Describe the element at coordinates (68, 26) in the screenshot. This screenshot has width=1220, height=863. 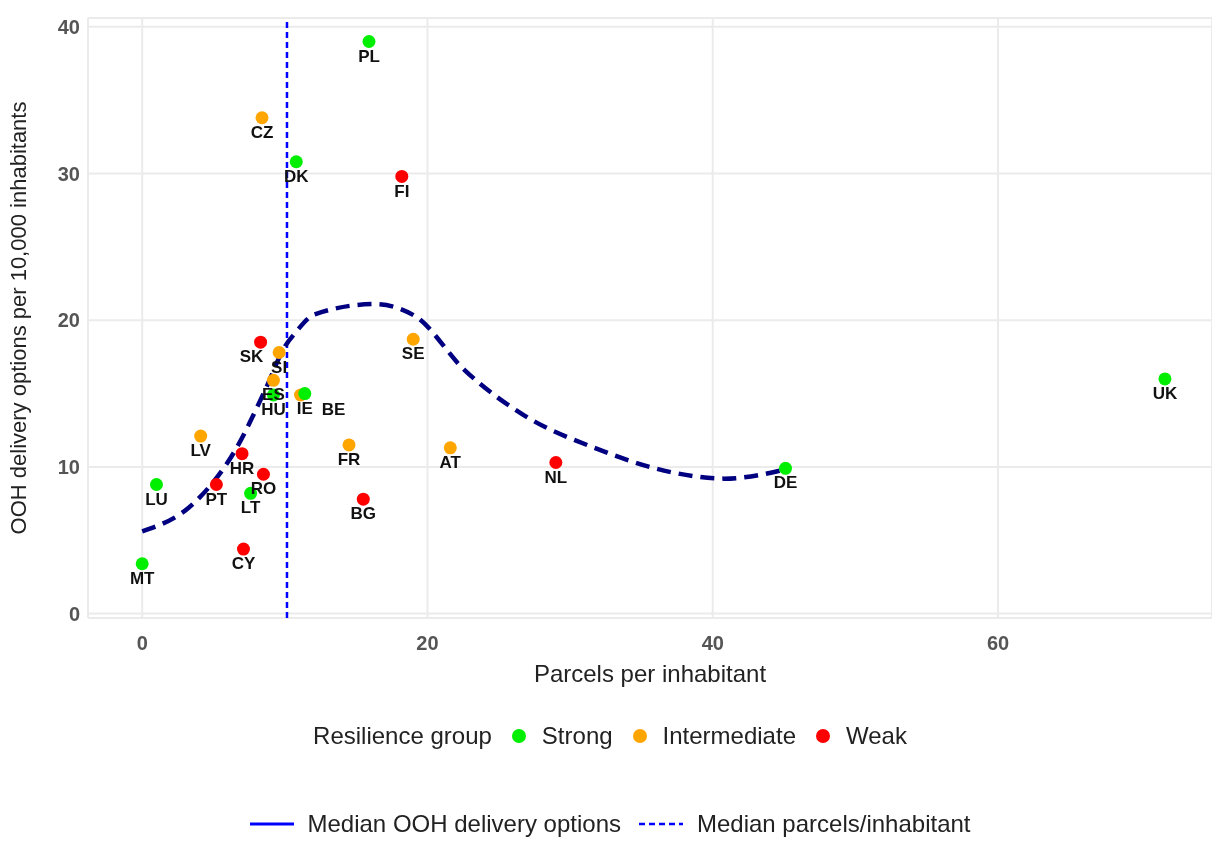
I see `y-tick-label: 40` at that location.